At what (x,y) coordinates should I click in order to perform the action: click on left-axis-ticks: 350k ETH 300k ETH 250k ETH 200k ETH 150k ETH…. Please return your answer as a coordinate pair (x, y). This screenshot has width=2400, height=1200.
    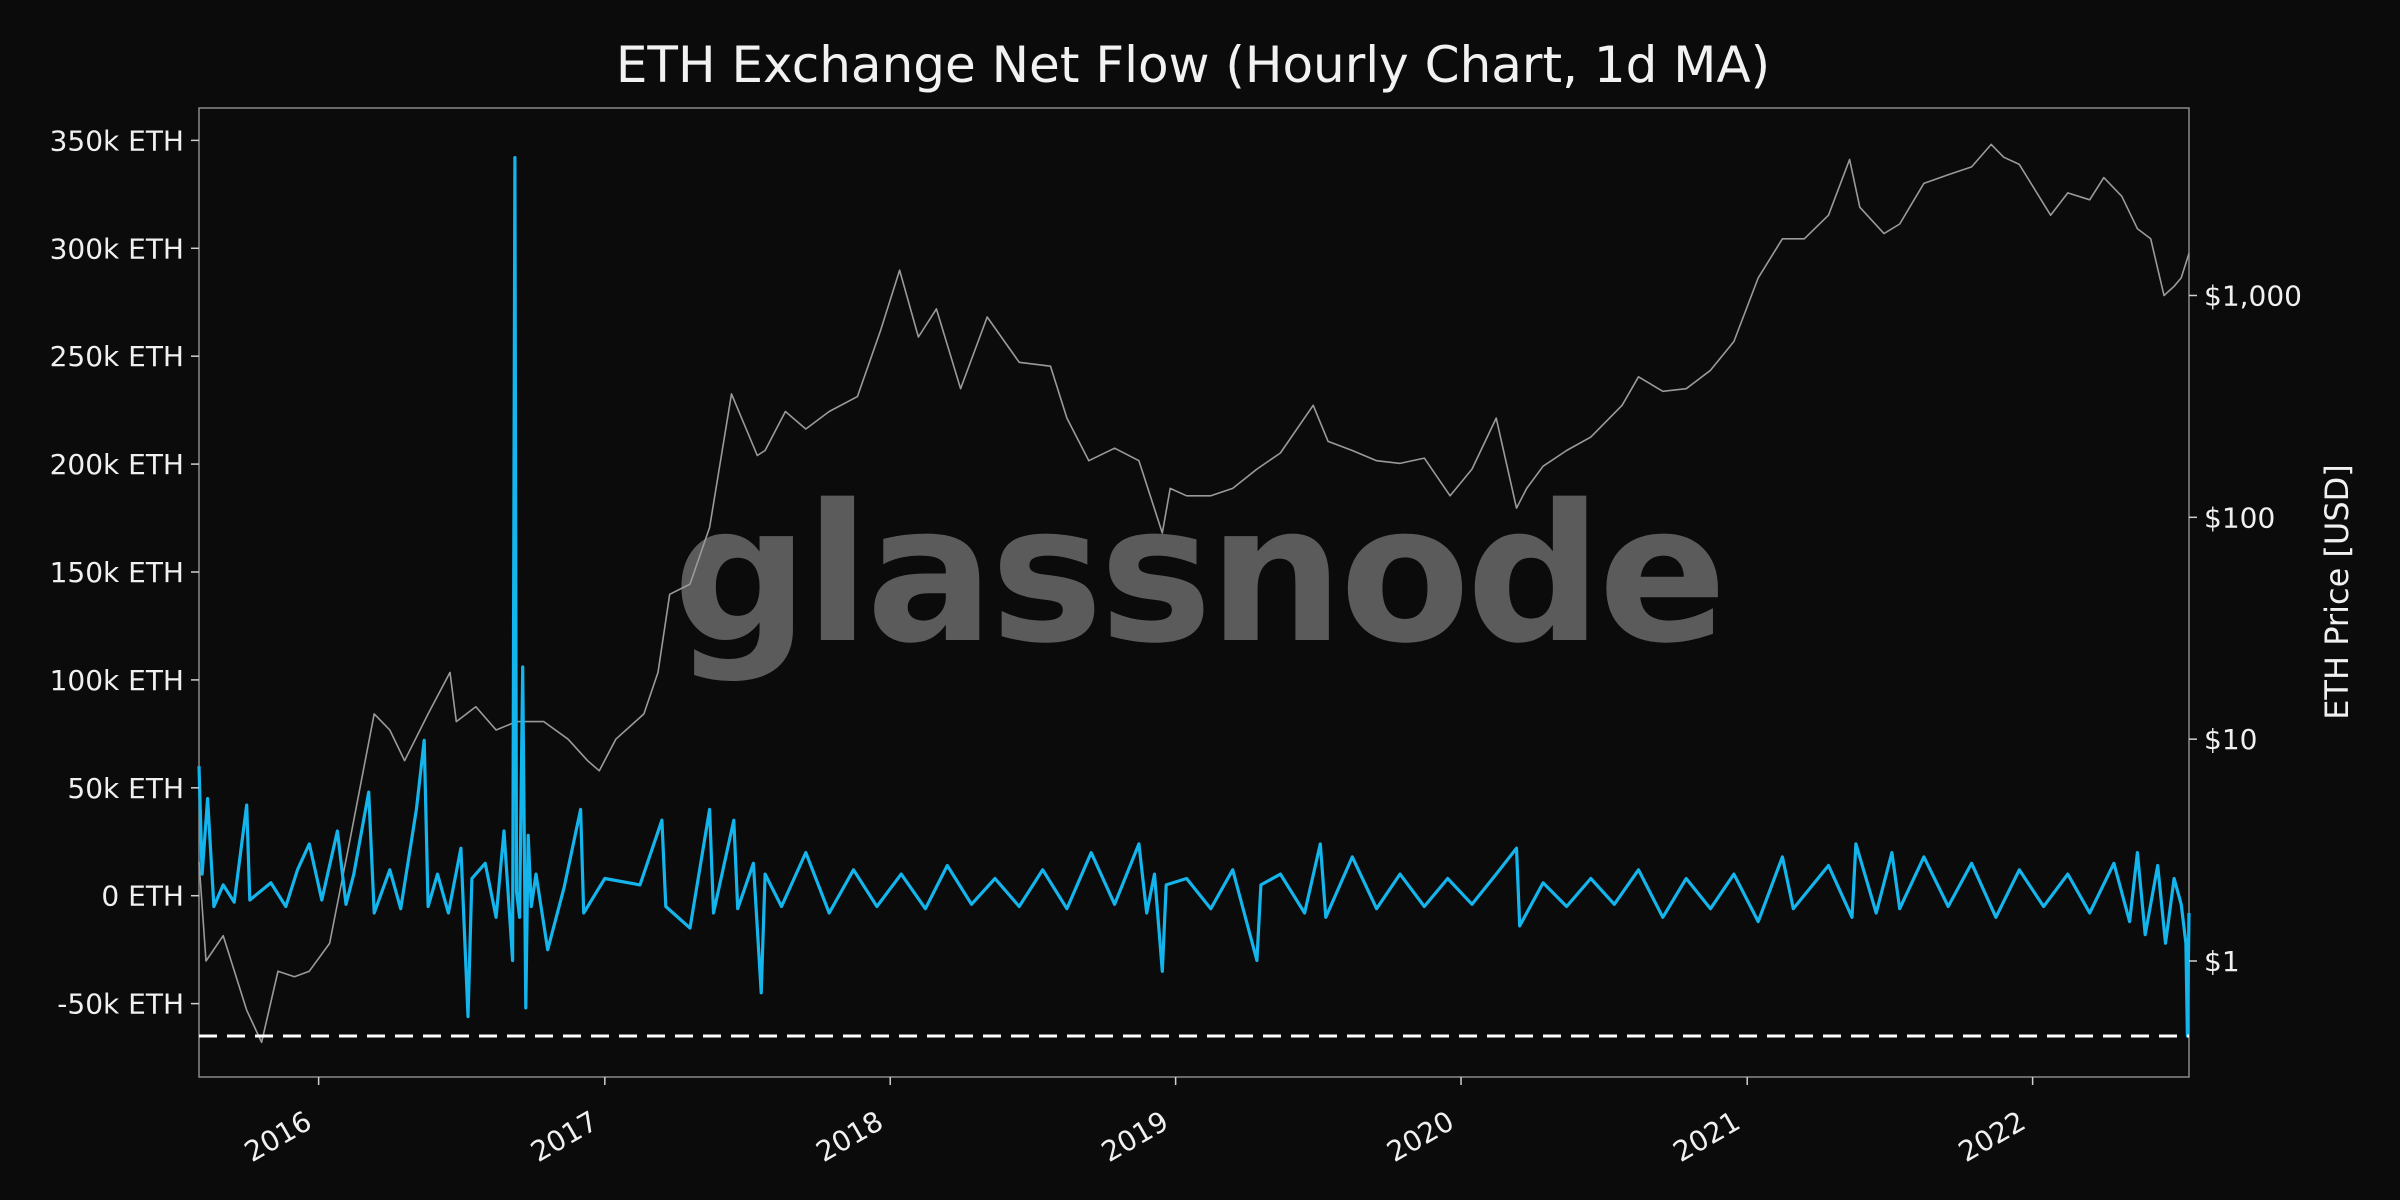
    Looking at the image, I should click on (124, 572).